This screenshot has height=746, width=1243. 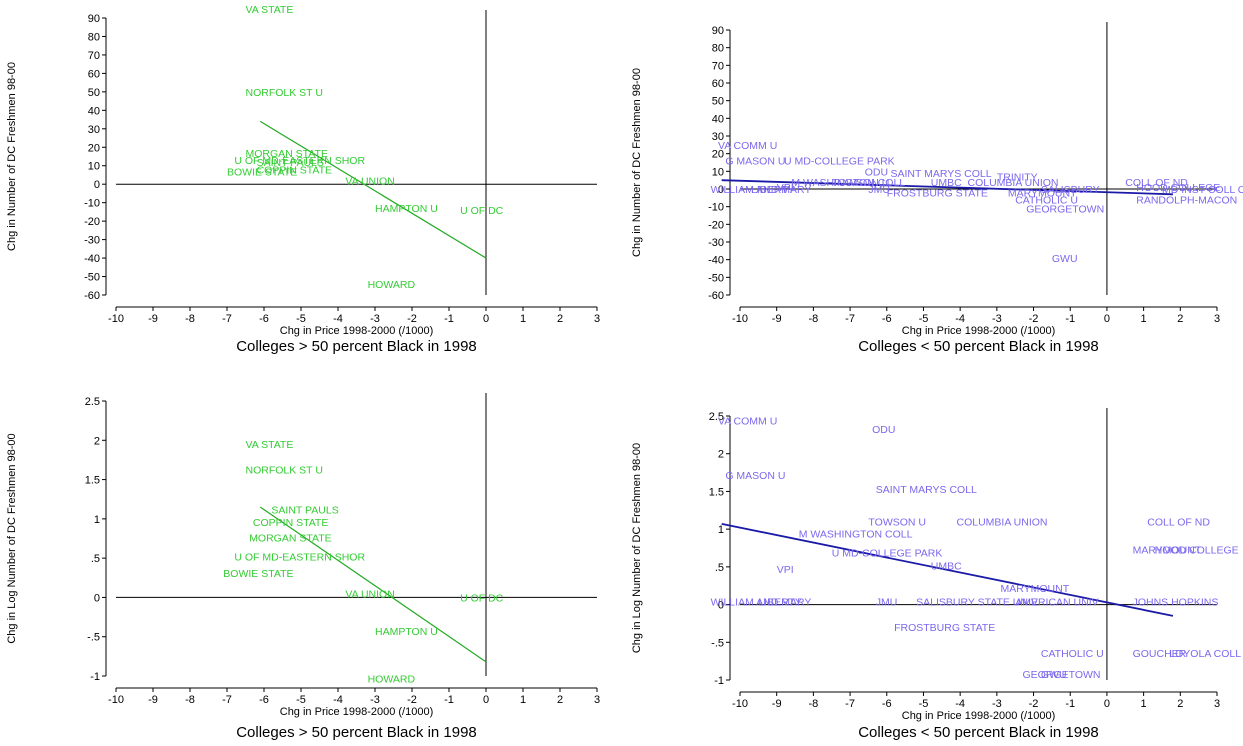 I want to click on point-label: RANDOLPH-MACON, so click(x=1186, y=201).